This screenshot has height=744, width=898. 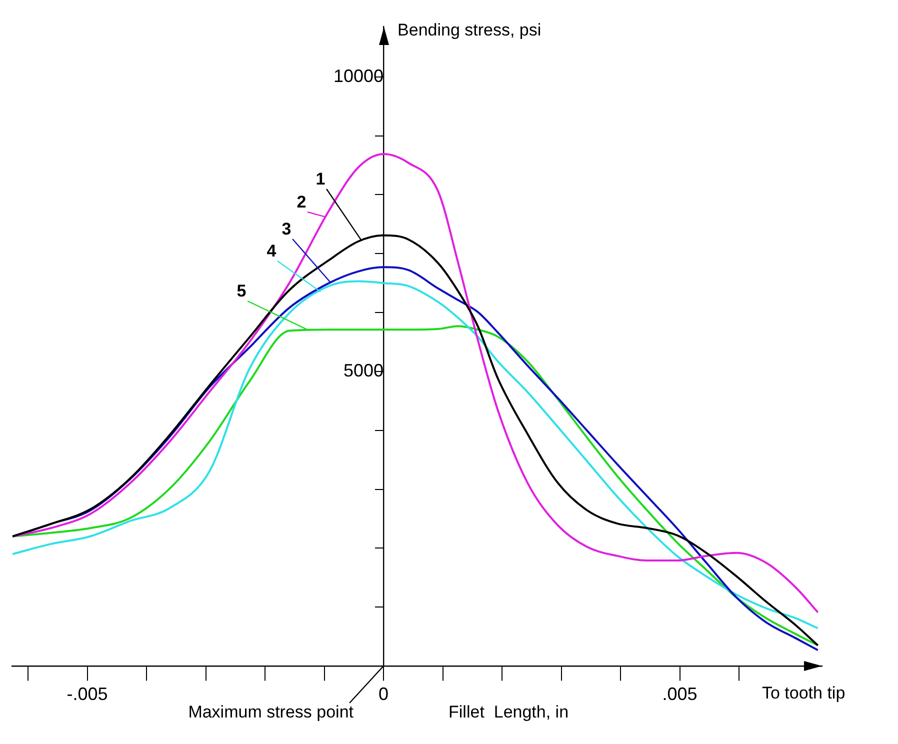 I want to click on text: To tooth tip, so click(x=804, y=693).